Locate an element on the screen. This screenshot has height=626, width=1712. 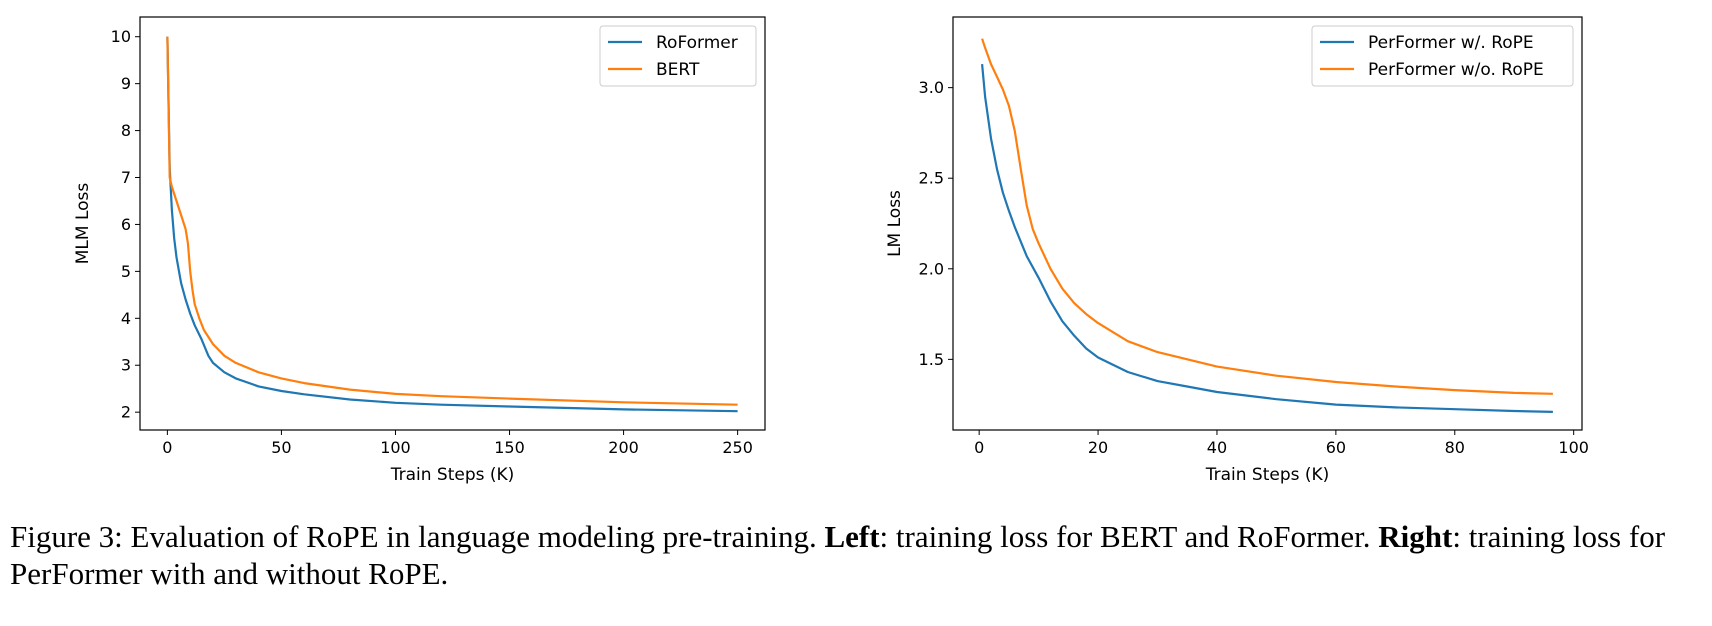
y-tick-label: 2.5 is located at coordinates (931, 178).